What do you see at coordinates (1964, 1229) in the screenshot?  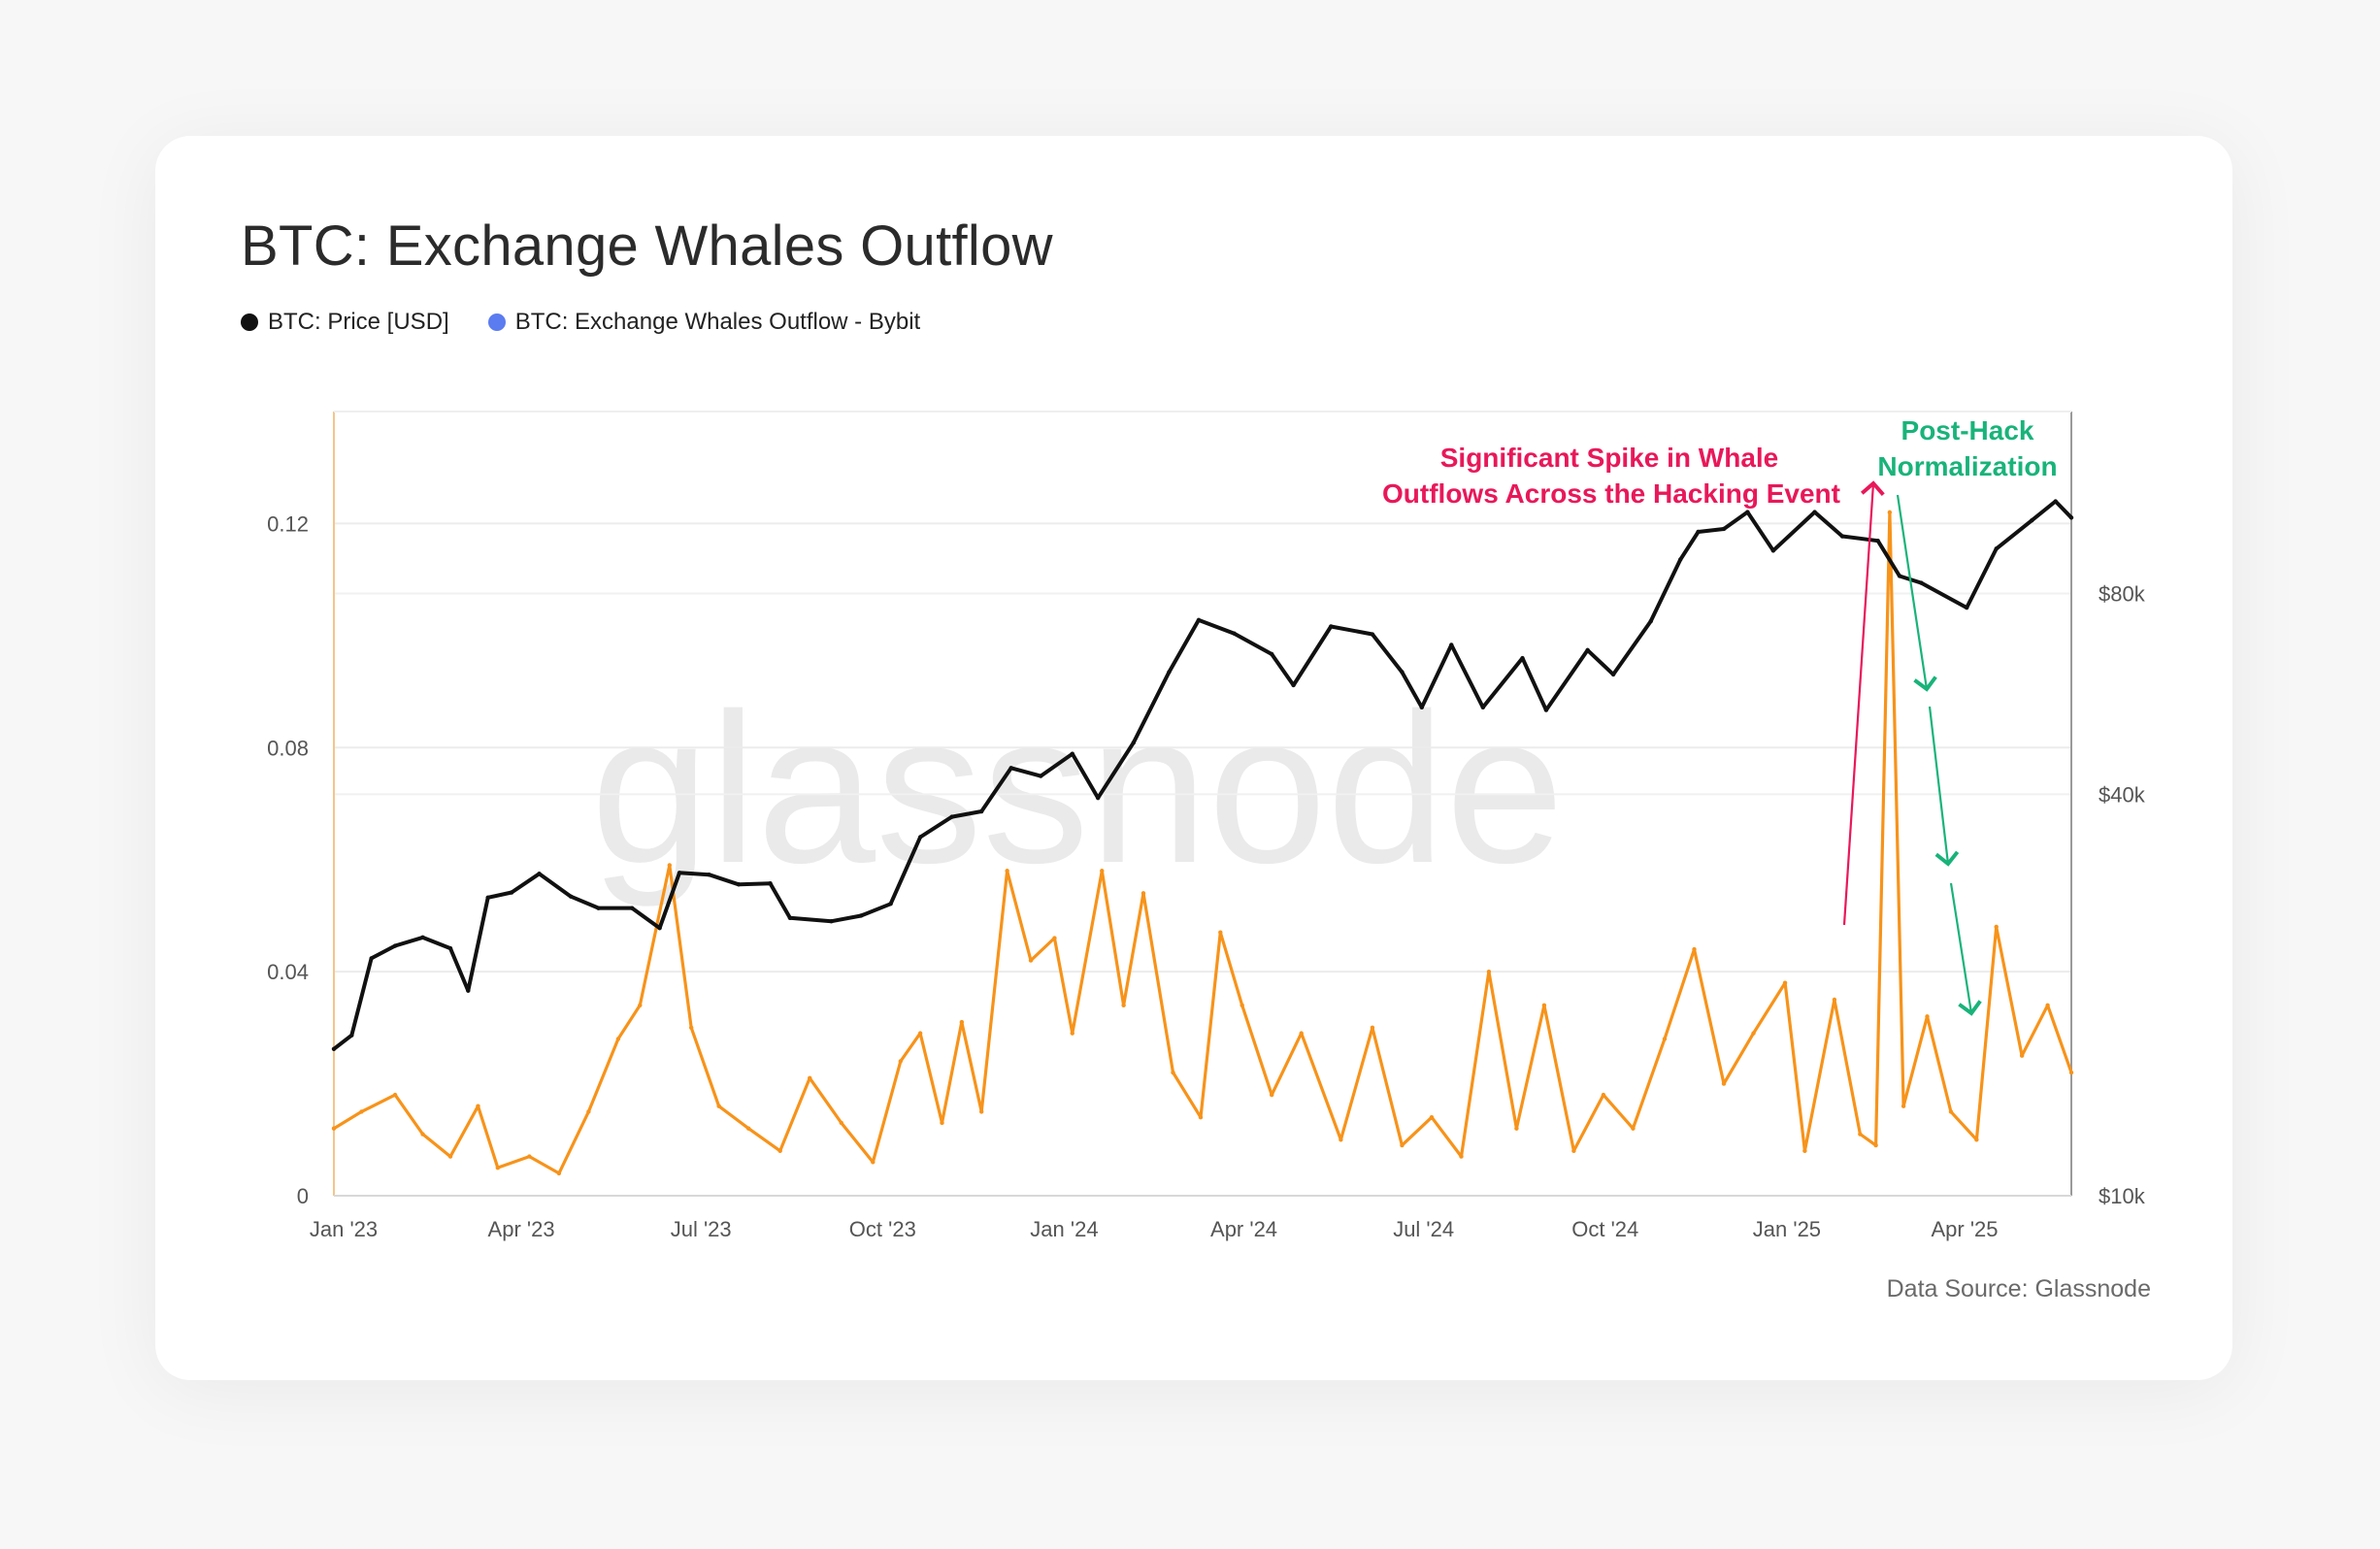 I see `x-tick-label: Apr '25` at bounding box center [1964, 1229].